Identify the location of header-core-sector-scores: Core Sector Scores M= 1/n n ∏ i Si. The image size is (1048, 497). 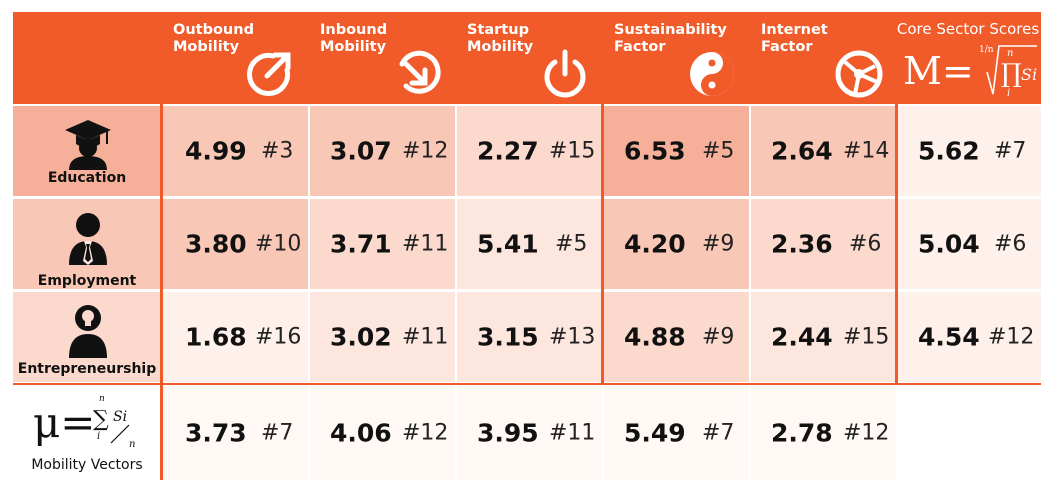
(968, 58).